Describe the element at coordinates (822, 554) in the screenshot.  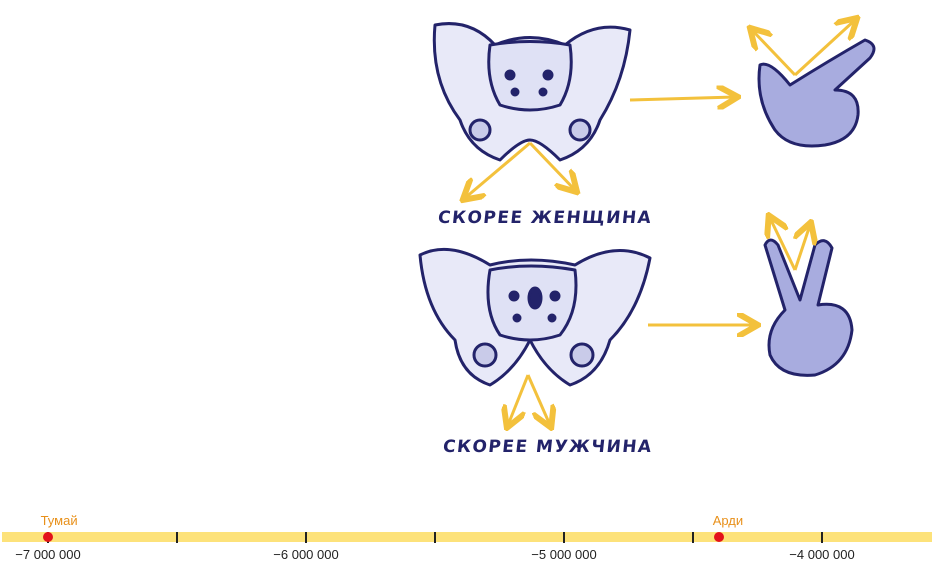
I see `tick-label: −4 000 000` at that location.